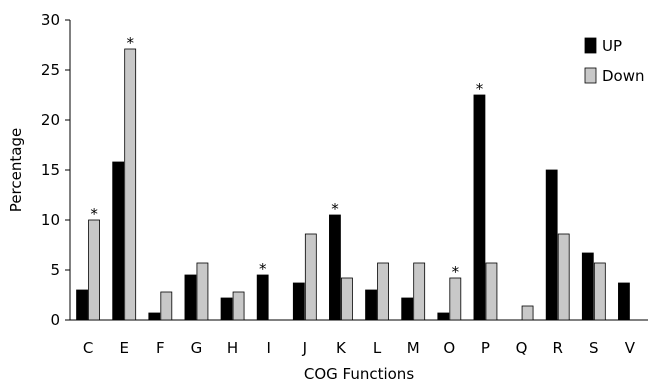 The height and width of the screenshot is (385, 659). I want to click on bar-M-up, so click(407, 309).